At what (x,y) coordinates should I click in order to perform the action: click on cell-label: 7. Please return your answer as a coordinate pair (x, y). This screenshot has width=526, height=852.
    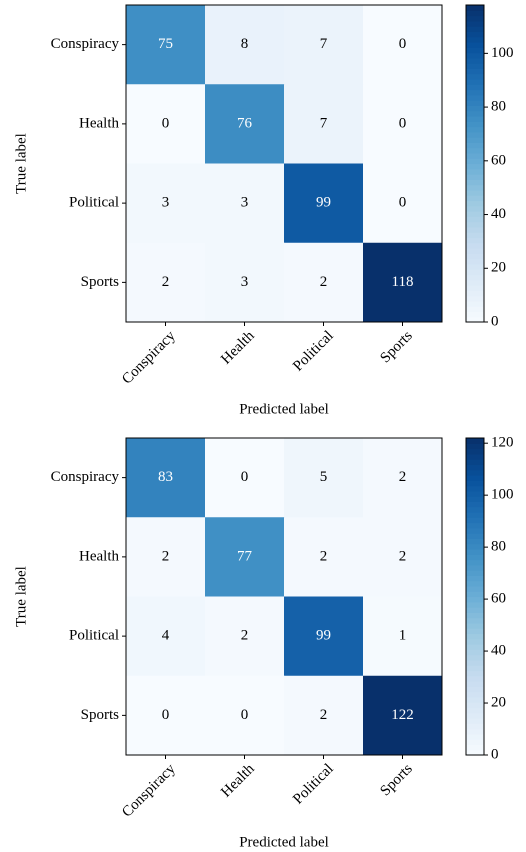
    Looking at the image, I should click on (324, 44).